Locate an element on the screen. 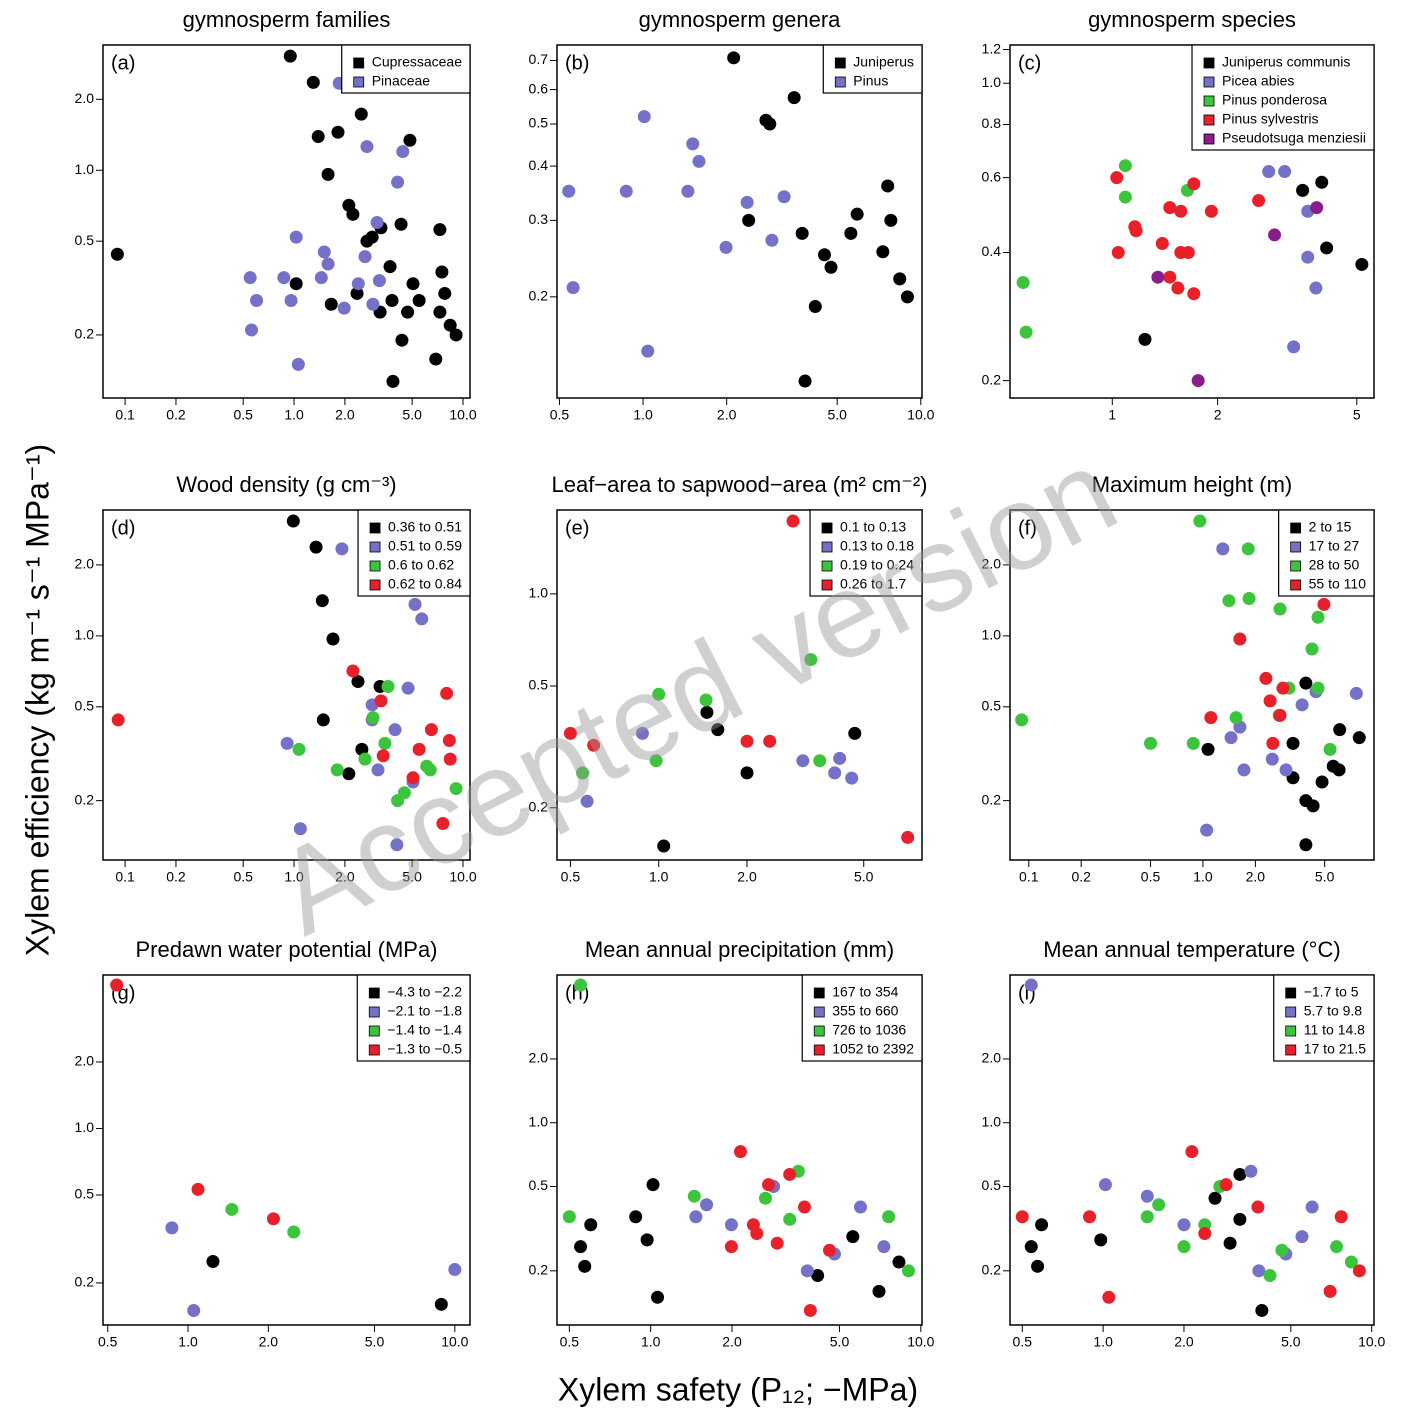 This screenshot has width=1402, height=1410. legend-label: Pinaceae is located at coordinates (401, 81).